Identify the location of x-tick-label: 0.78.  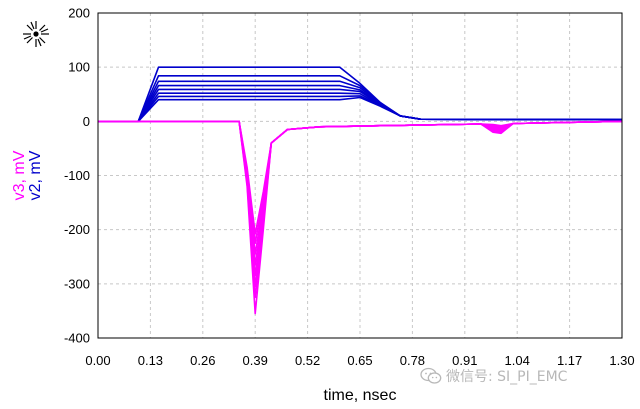
(412, 360).